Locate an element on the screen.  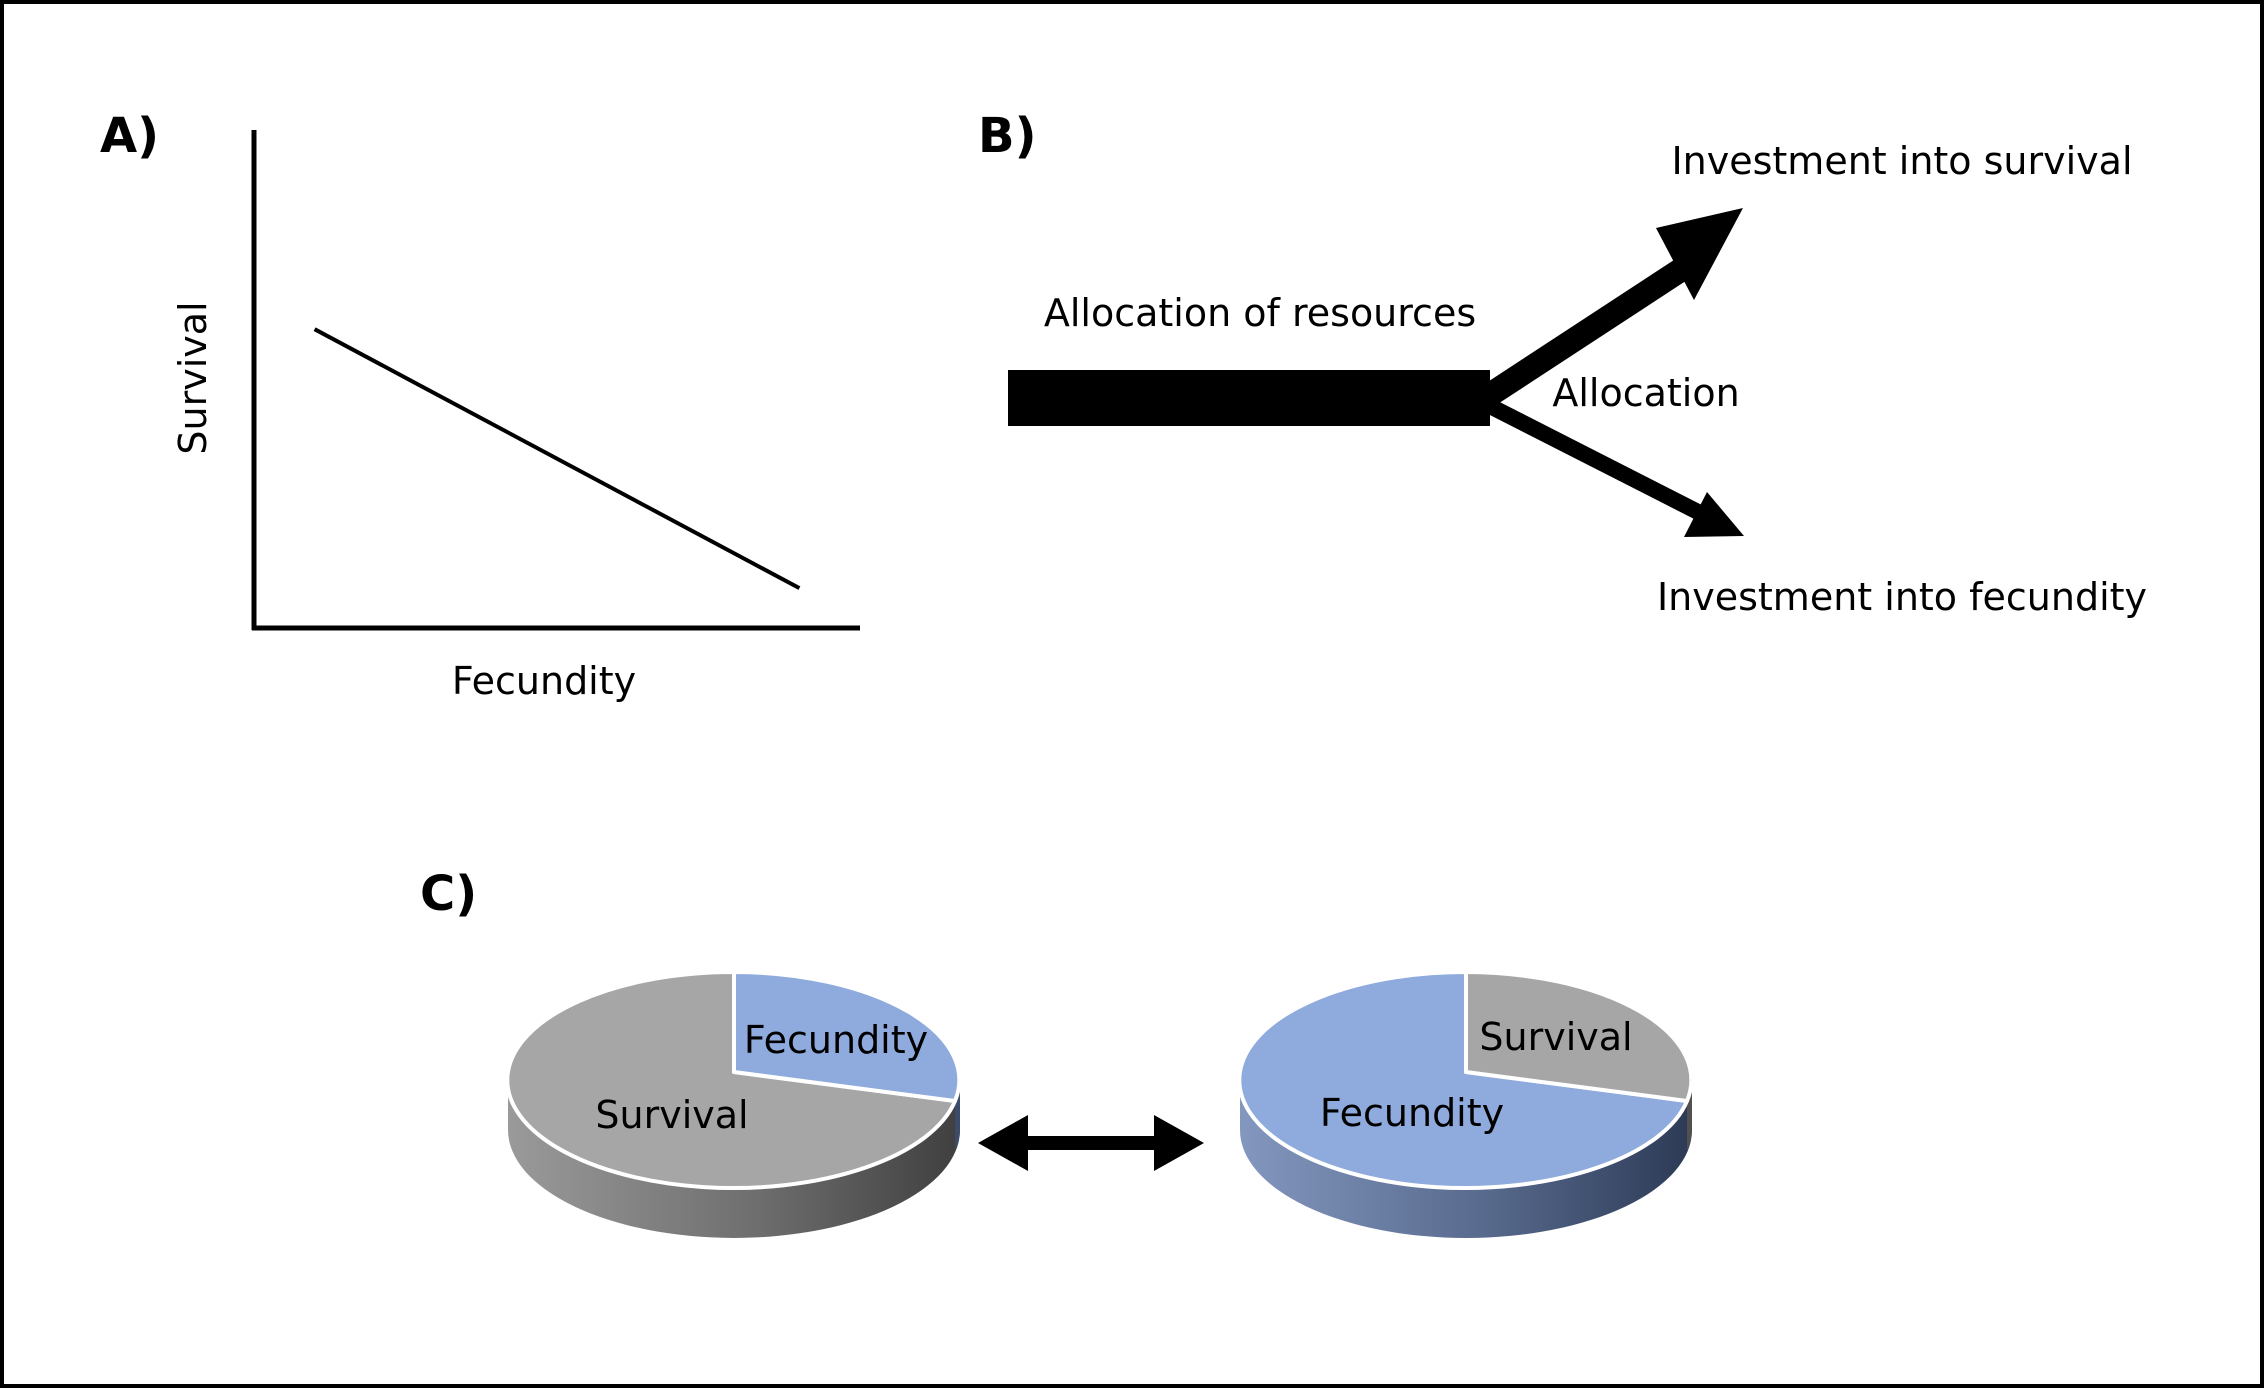
right-pie-slice-survival is located at coordinates (1579, 1036).